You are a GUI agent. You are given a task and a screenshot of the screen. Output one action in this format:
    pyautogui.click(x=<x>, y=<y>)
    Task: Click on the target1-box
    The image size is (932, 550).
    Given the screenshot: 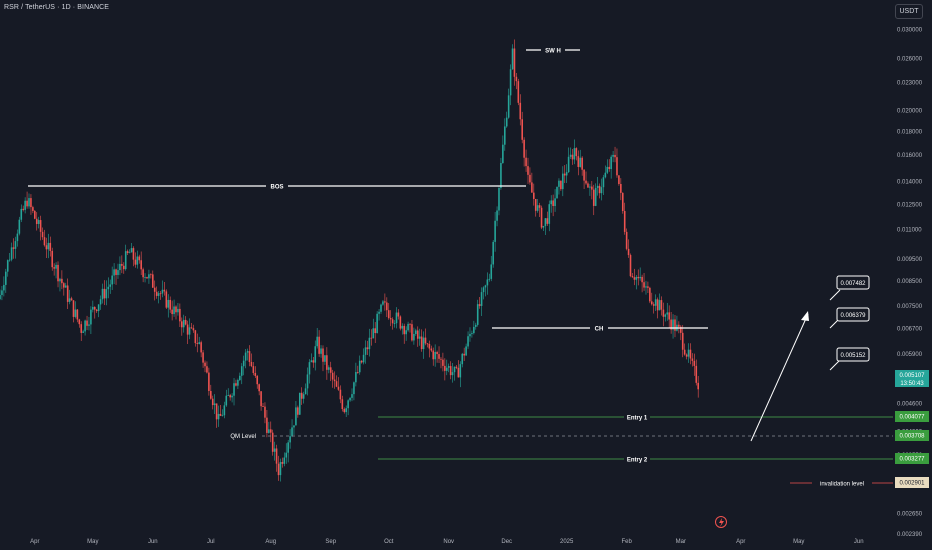 What is the action you would take?
    pyautogui.click(x=853, y=354)
    